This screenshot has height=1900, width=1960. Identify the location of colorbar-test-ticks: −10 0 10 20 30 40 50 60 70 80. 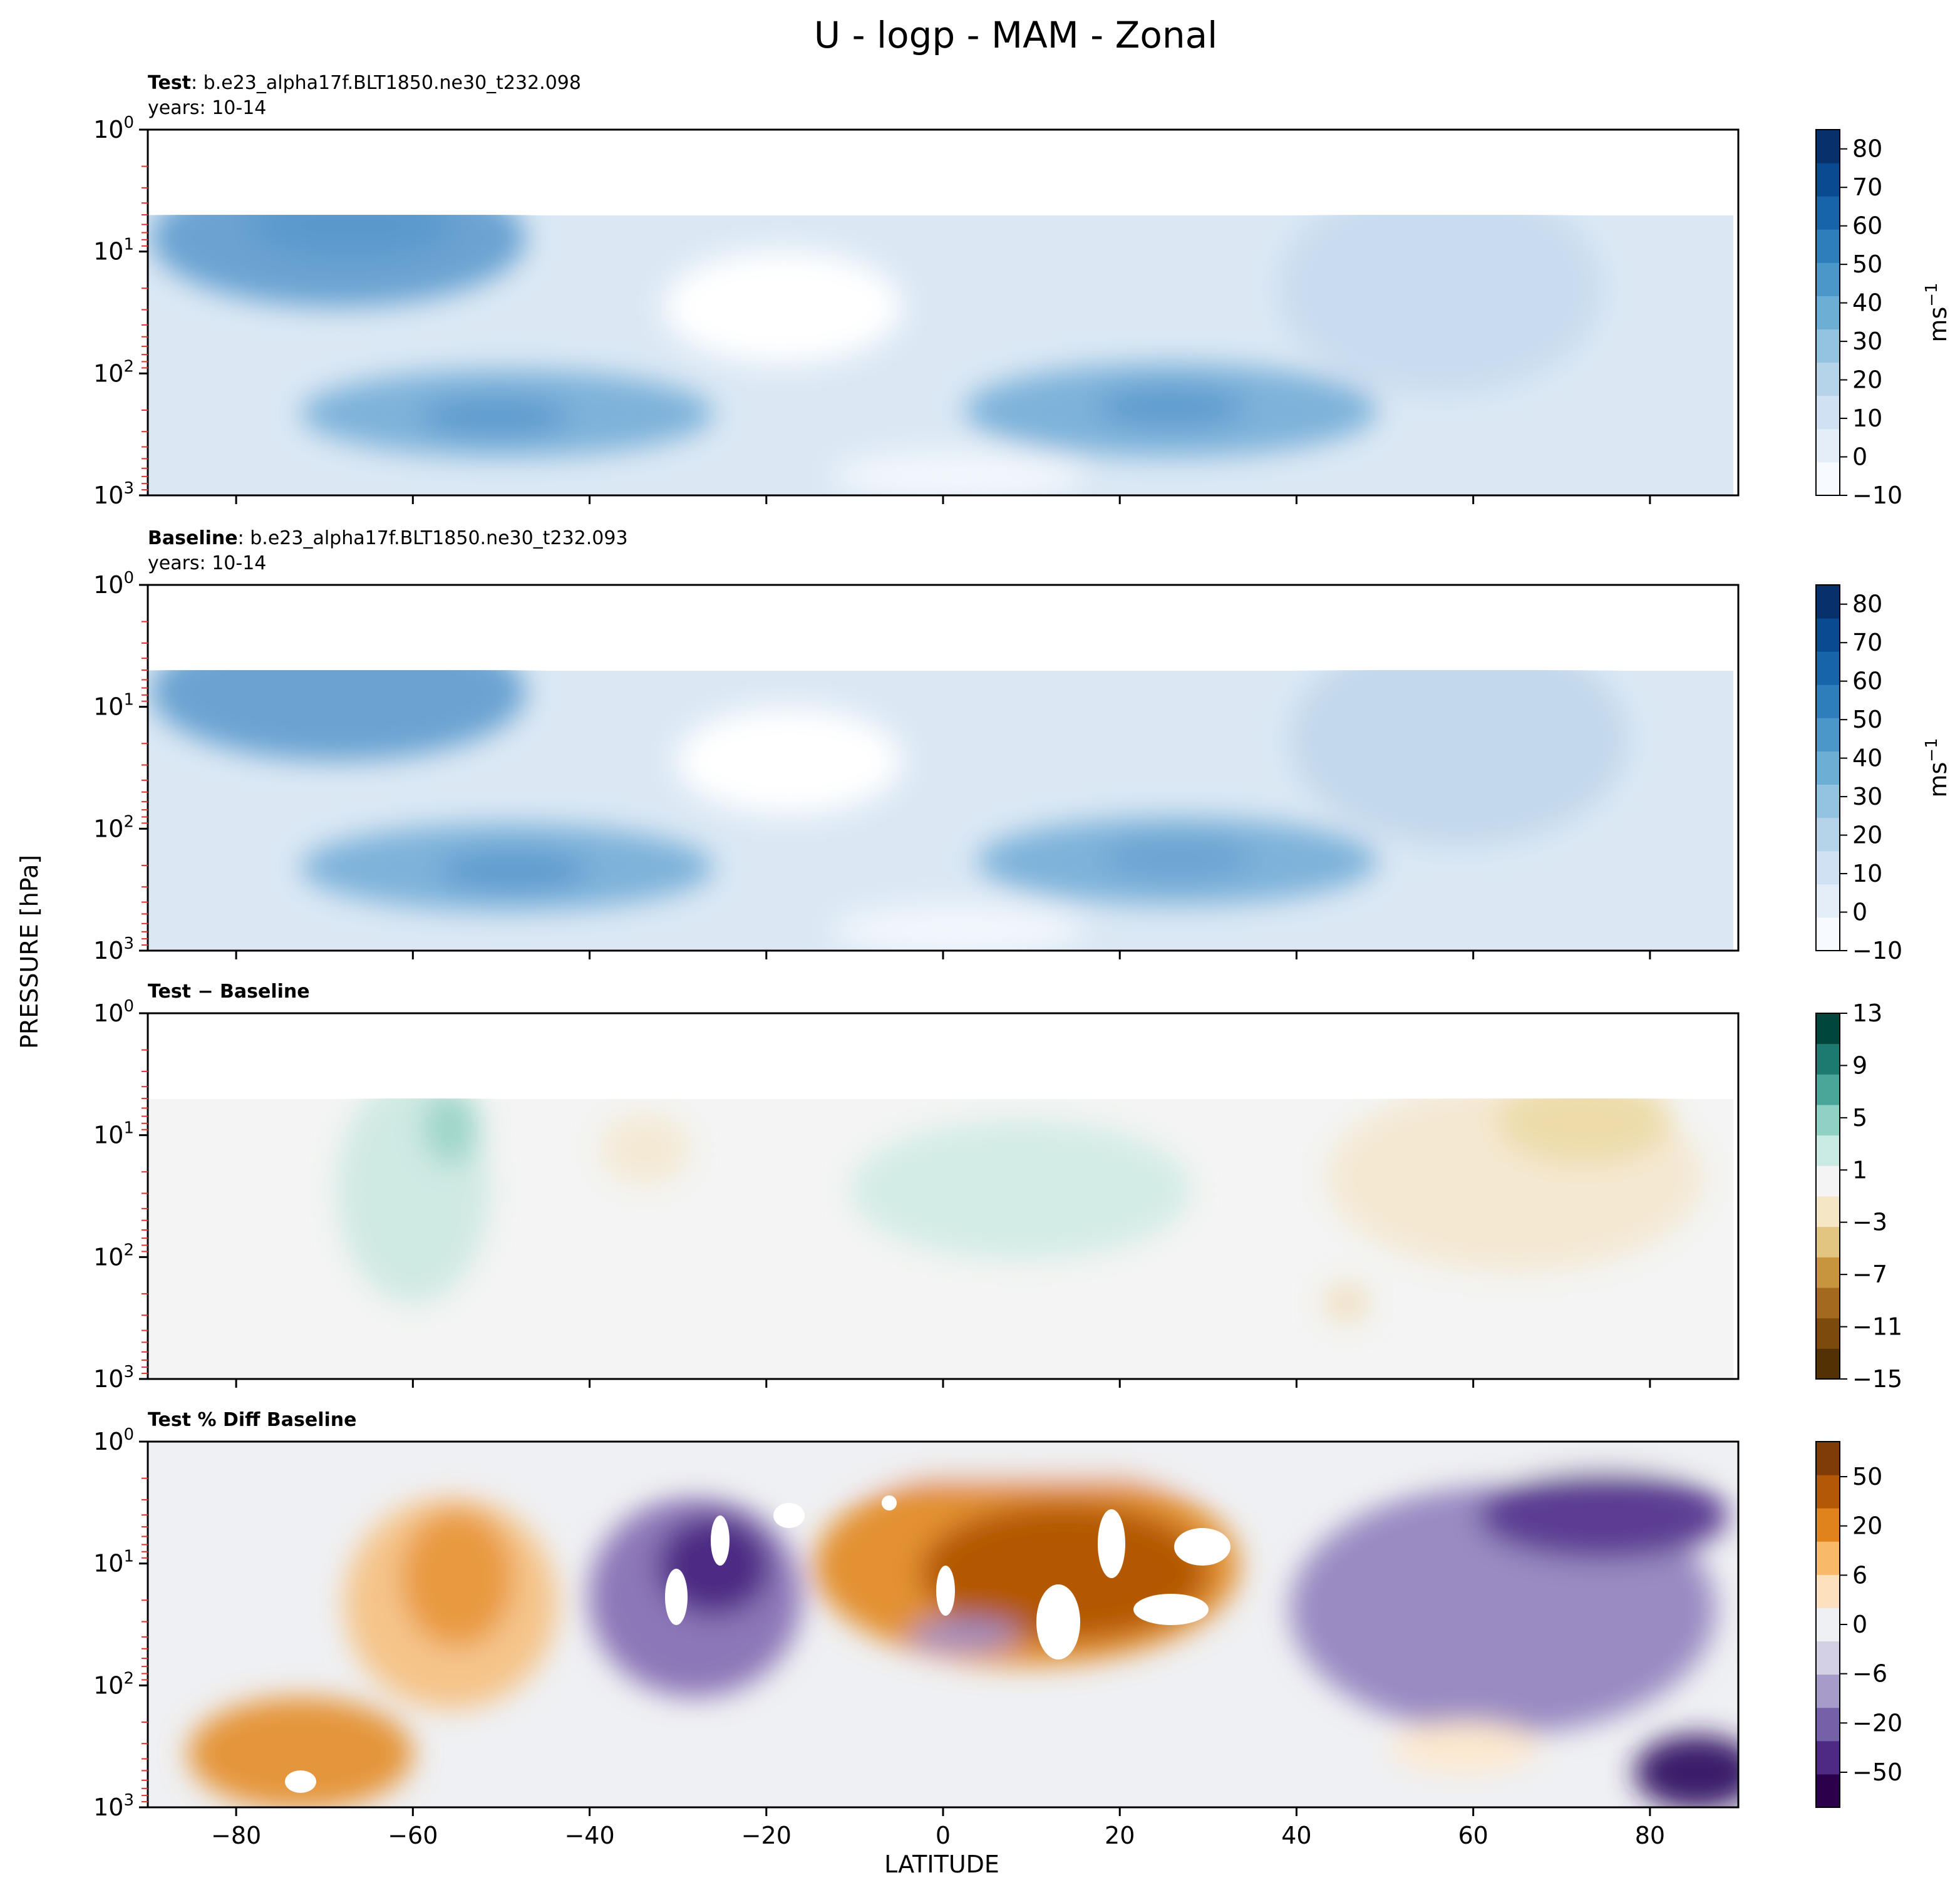
(1871, 322).